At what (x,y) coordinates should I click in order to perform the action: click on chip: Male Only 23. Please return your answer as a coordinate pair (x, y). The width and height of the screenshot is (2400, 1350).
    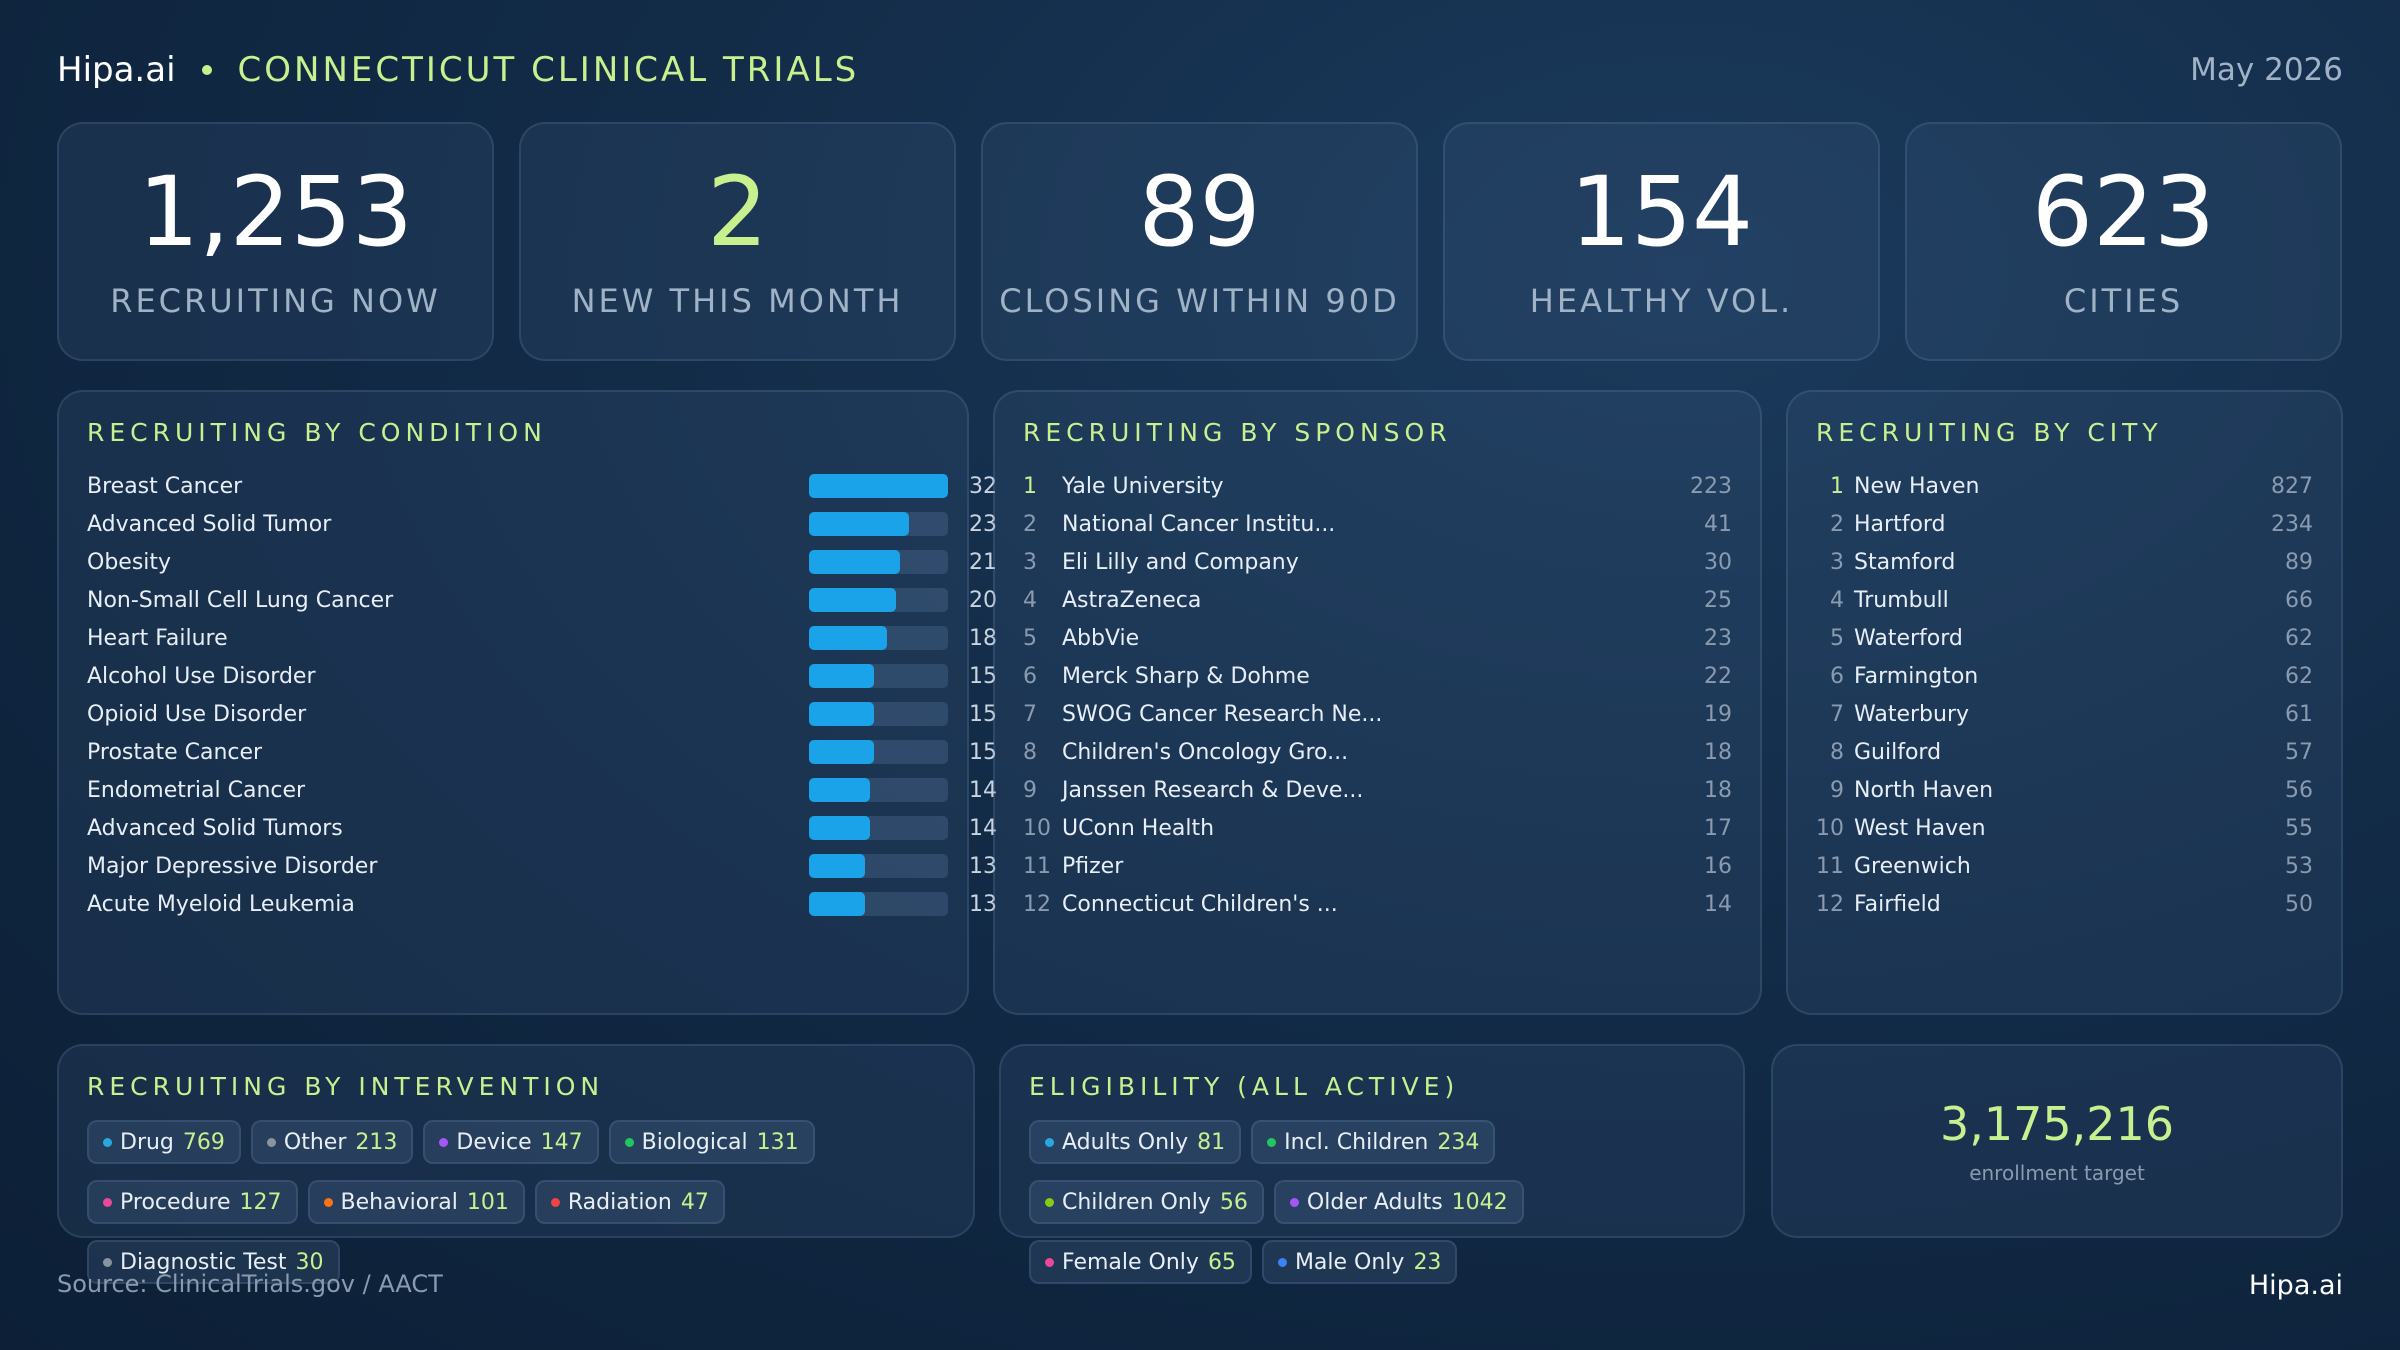
    Looking at the image, I should click on (1359, 1262).